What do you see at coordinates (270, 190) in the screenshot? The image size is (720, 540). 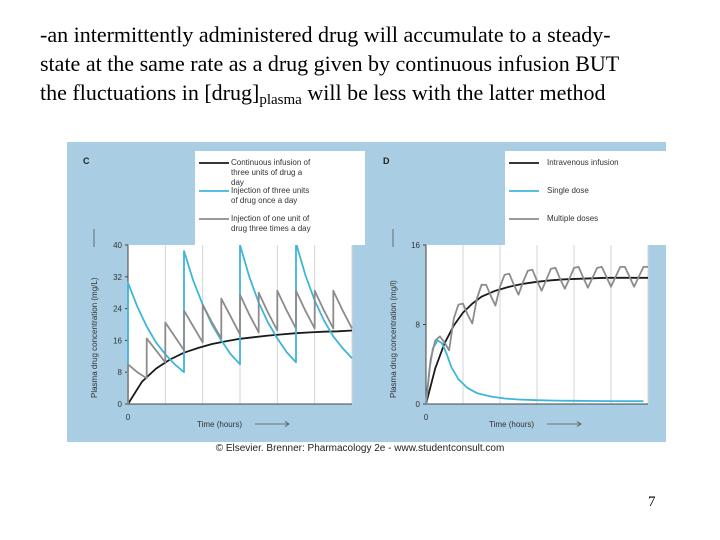 I see `panel-c-legend-entry: Injection of three units` at bounding box center [270, 190].